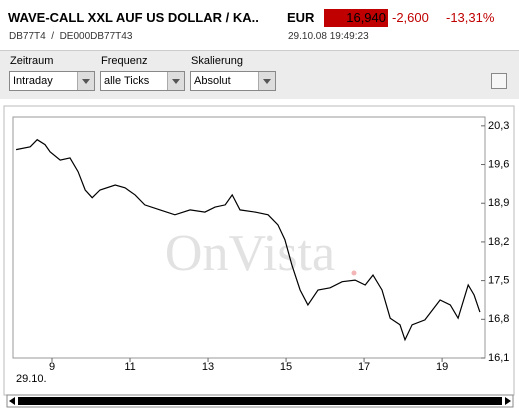  I want to click on control-label: Frequenz, so click(124, 61).